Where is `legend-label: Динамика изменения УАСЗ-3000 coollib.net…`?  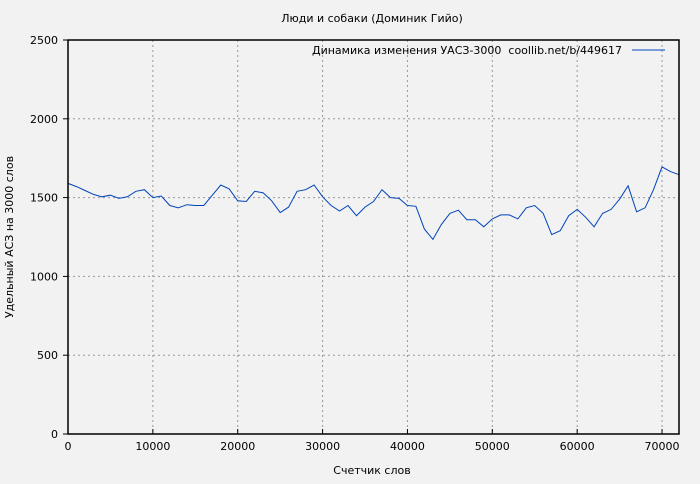
legend-label: Динамика изменения УАСЗ-3000 coollib.net… is located at coordinates (467, 50).